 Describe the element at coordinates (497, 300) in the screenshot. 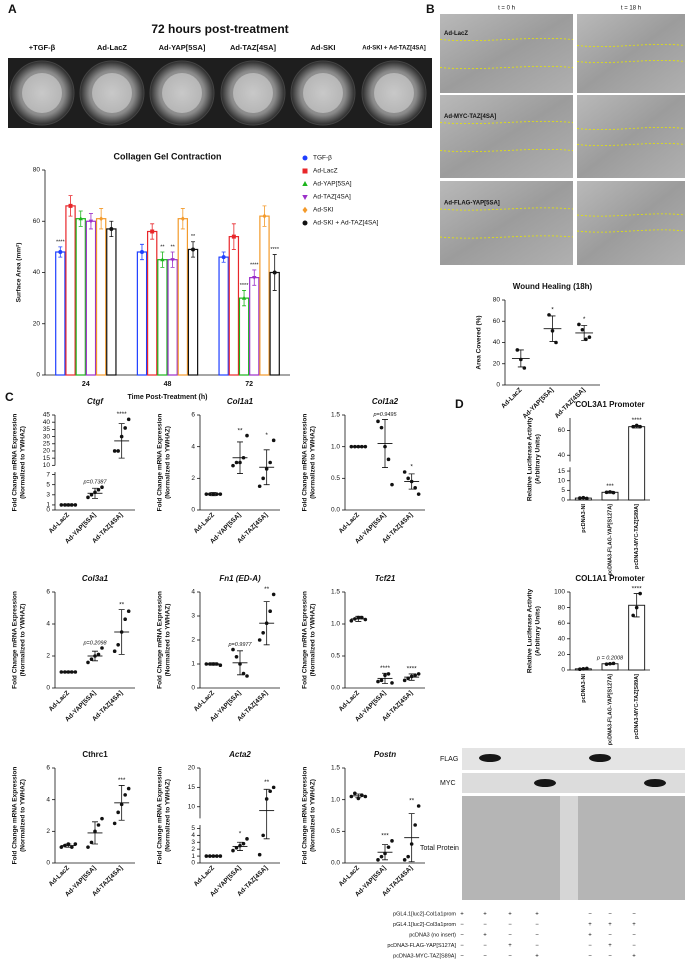

I see `y-tick-label: 80` at that location.